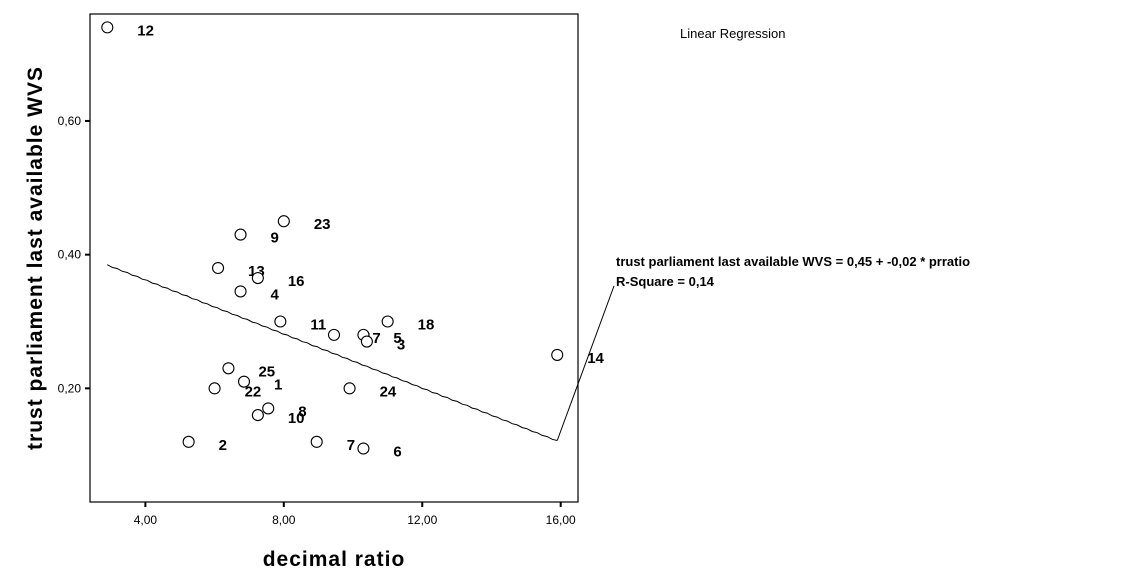 Image resolution: width=1137 pixels, height=573 pixels. Describe the element at coordinates (351, 445) in the screenshot. I see `point-label: 7` at that location.